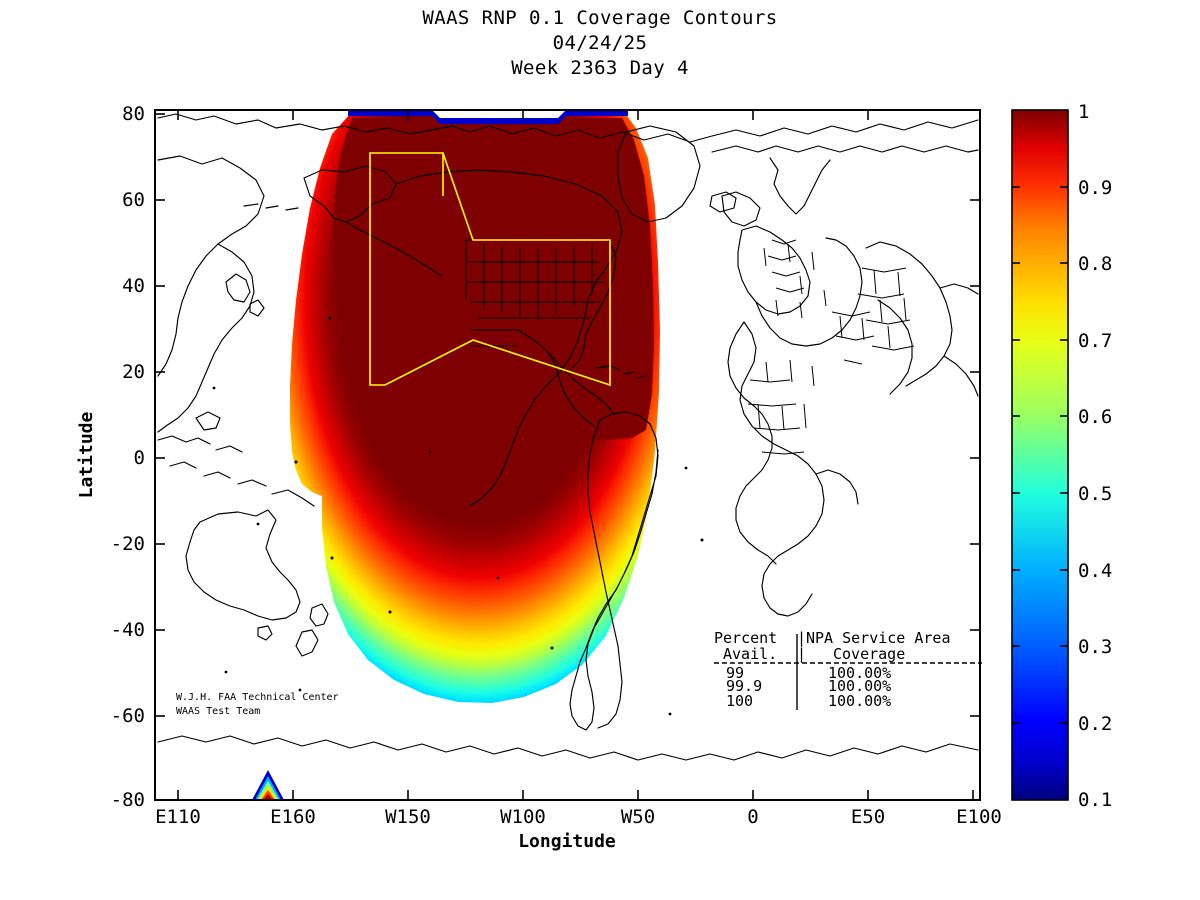 This screenshot has width=1200, height=900. Describe the element at coordinates (133, 286) in the screenshot. I see `y-tick-2: 40` at that location.